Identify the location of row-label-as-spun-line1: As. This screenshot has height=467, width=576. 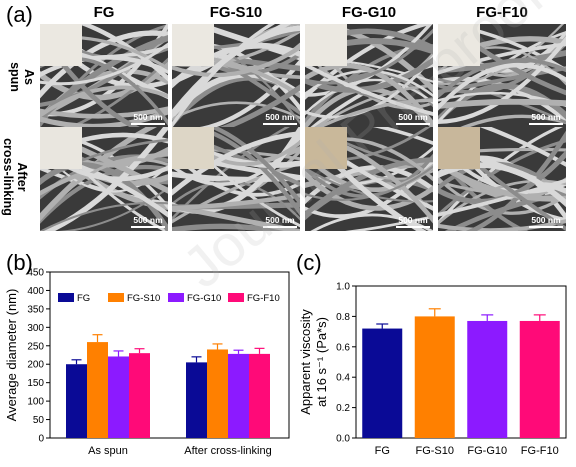
(29, 77).